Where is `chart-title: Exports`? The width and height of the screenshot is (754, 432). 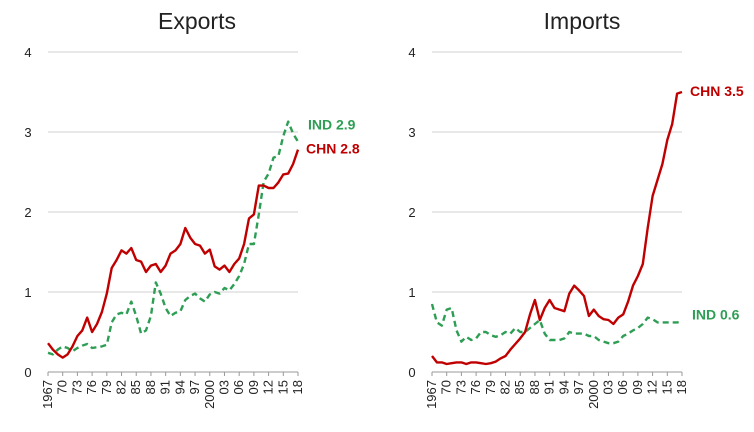
chart-title: Exports is located at coordinates (197, 21).